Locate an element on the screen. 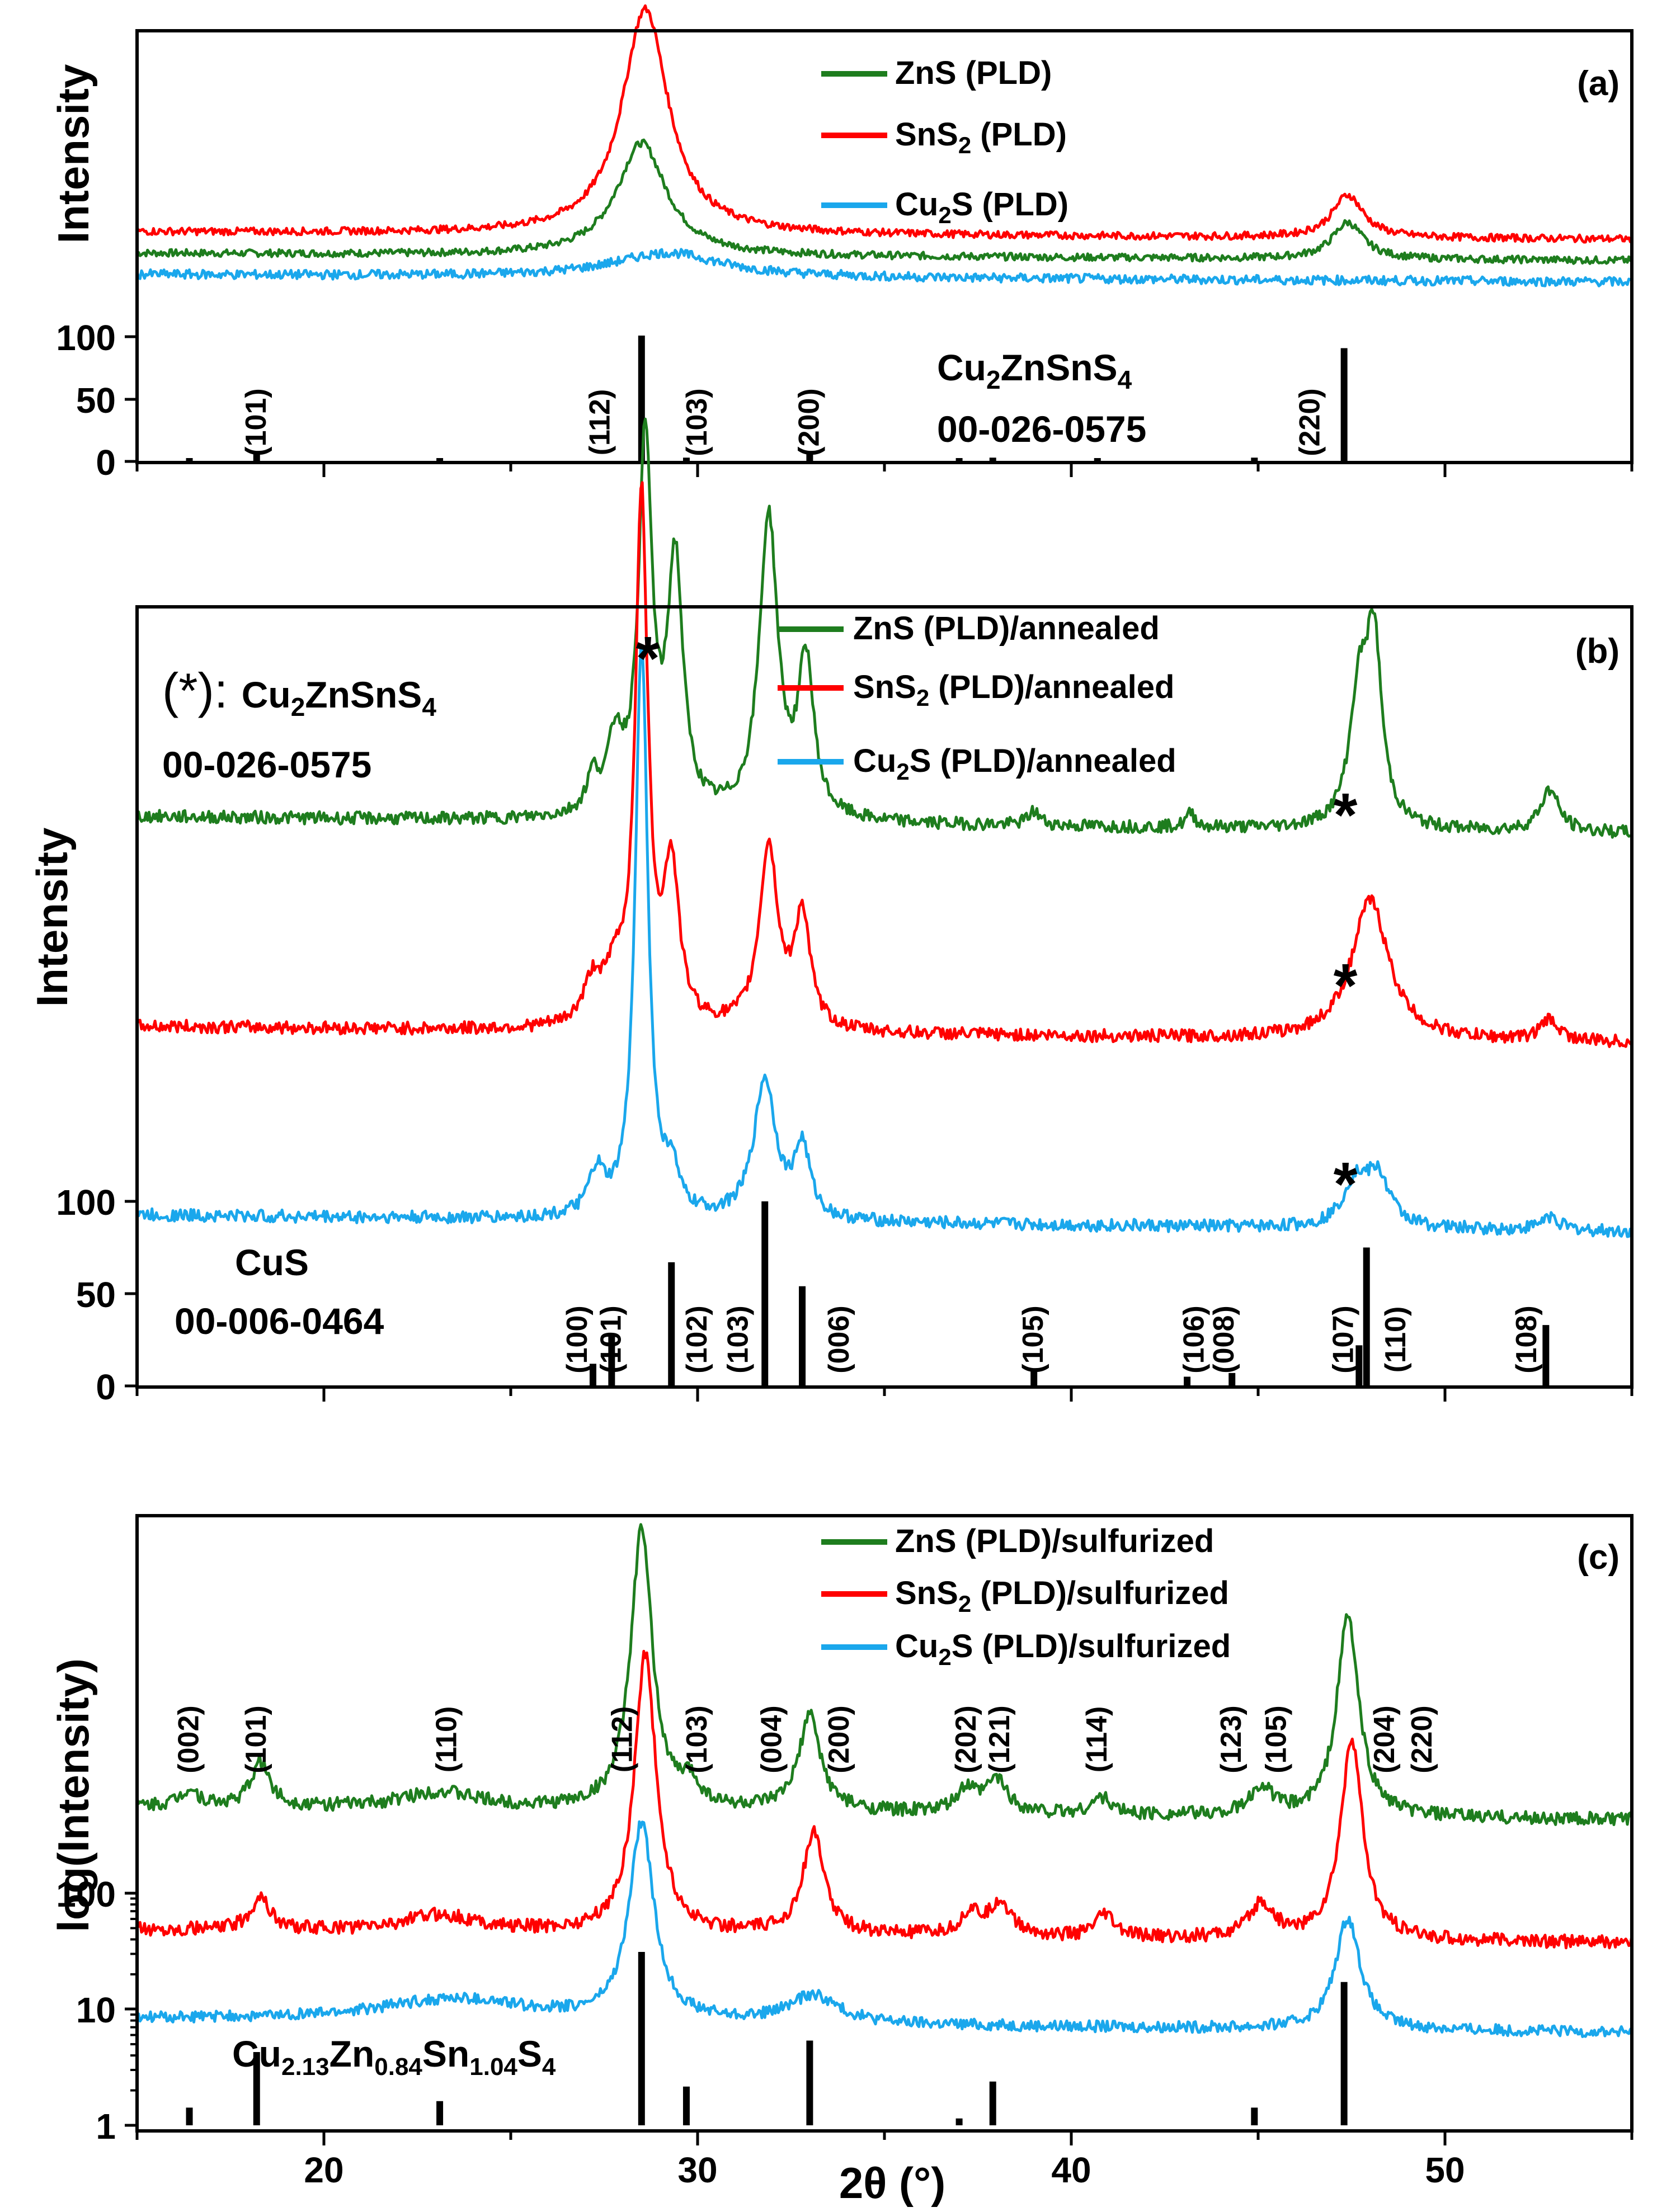 The width and height of the screenshot is (1657, 2212). x-tick-label: 30 is located at coordinates (697, 2170).